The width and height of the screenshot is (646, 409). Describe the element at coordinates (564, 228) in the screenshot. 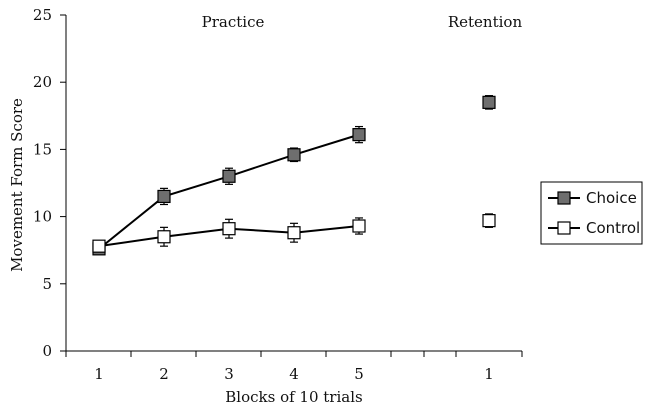

I see `legend-marker-control` at that location.